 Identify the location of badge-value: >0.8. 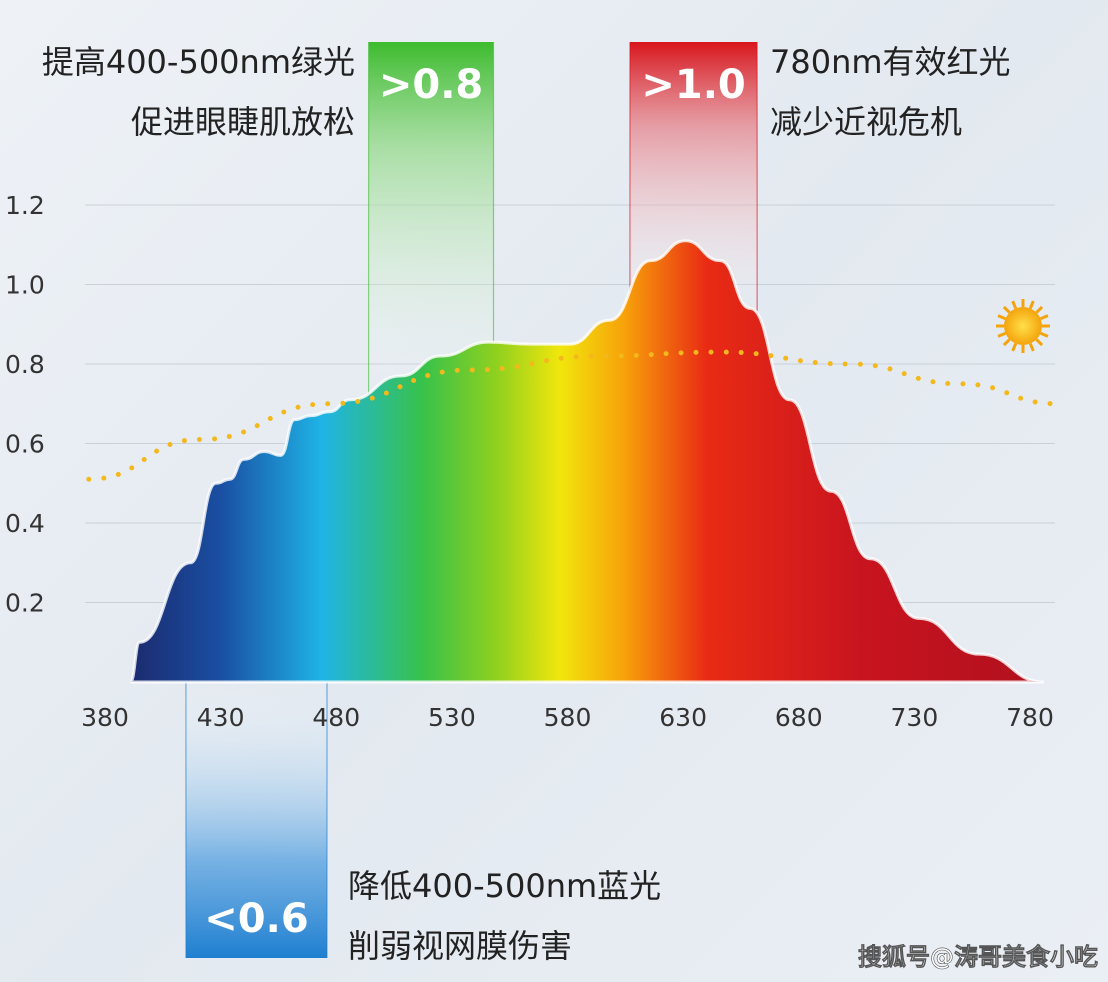
(431, 85).